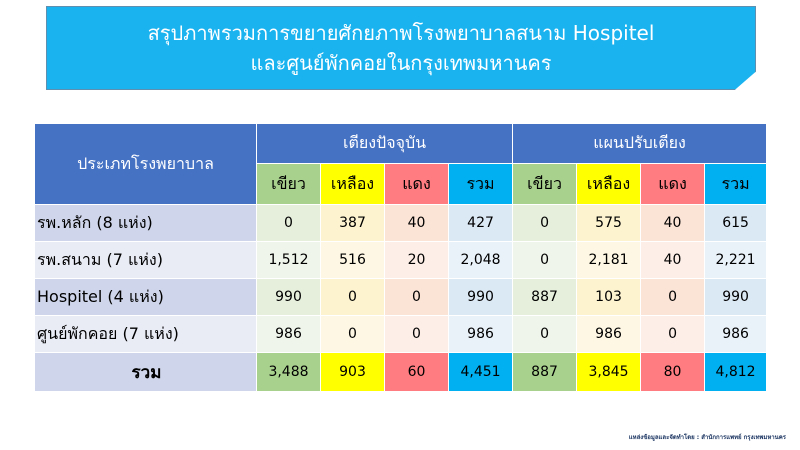 The width and height of the screenshot is (800, 450). What do you see at coordinates (401, 63) in the screenshot?
I see `title-line-2: และศูนย์พักคอยในกรุงเทพมหานคร` at bounding box center [401, 63].